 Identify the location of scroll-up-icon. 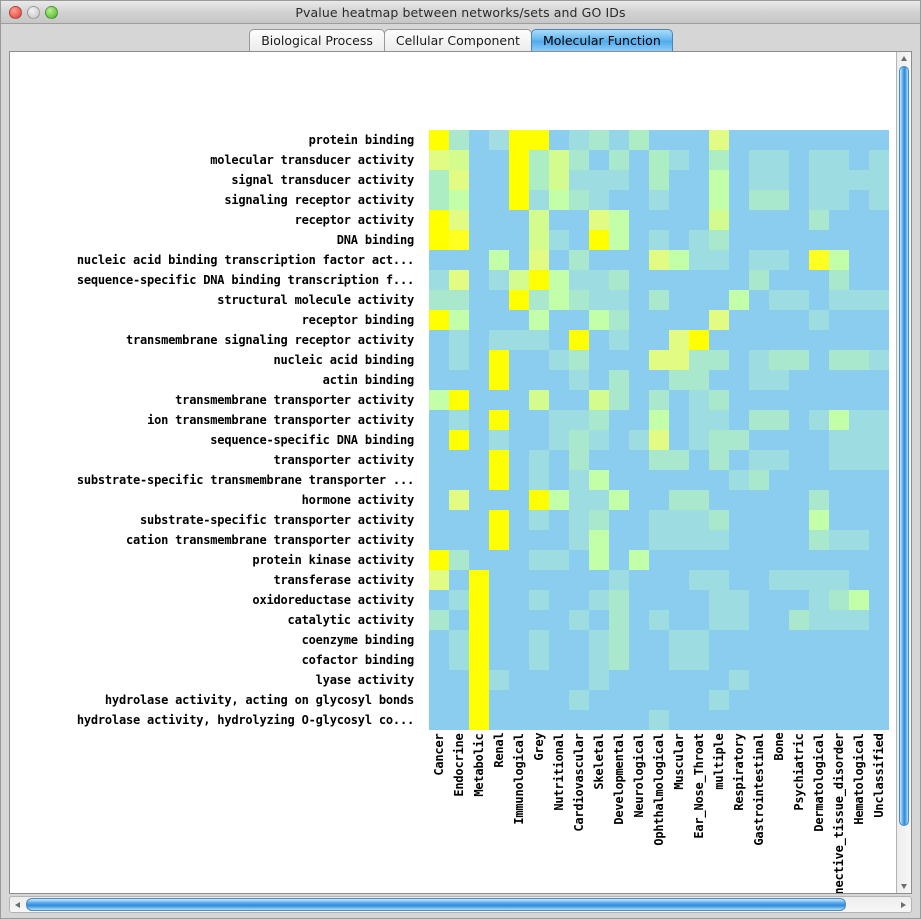
(904, 58).